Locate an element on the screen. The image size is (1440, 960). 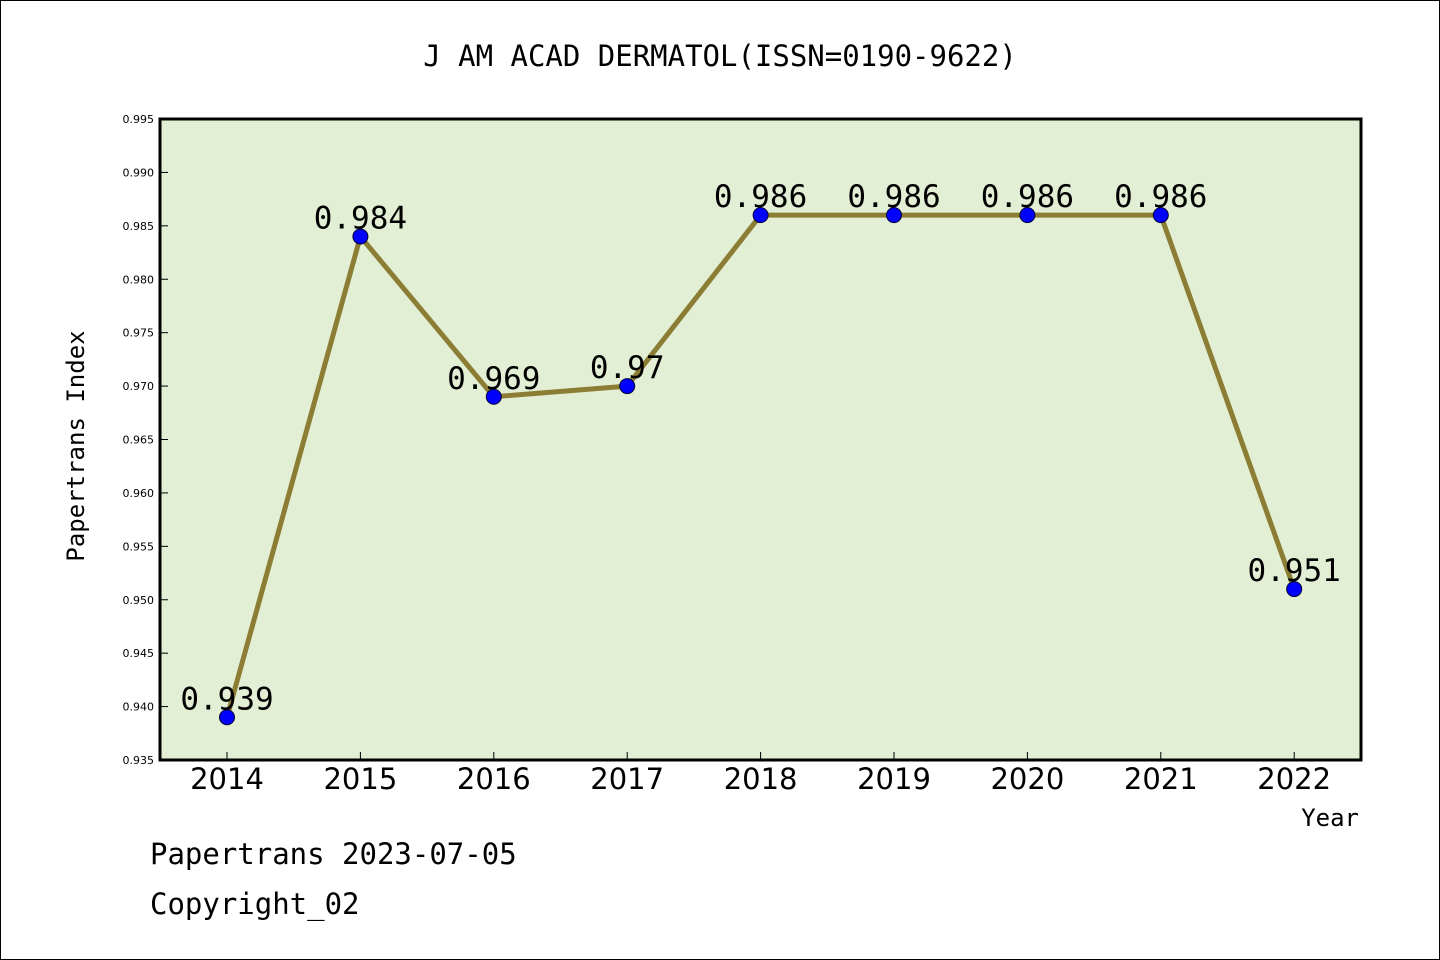
data-label: 0.97 is located at coordinates (627, 368).